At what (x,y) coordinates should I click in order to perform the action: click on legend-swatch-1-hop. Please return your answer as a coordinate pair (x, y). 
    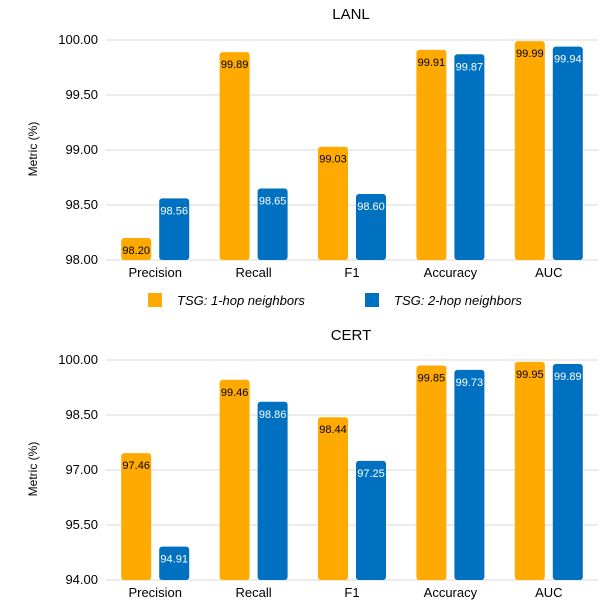
    Looking at the image, I should click on (155, 300).